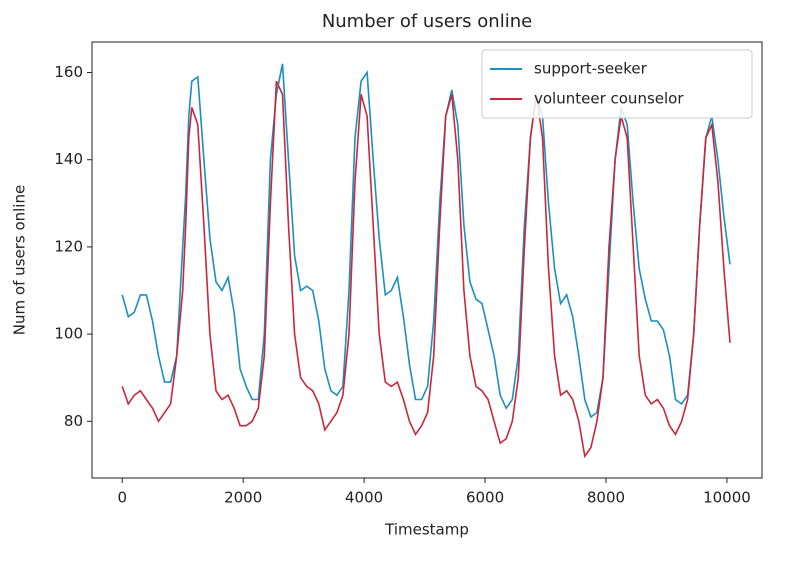  I want to click on x-tick-label: 10000, so click(727, 498).